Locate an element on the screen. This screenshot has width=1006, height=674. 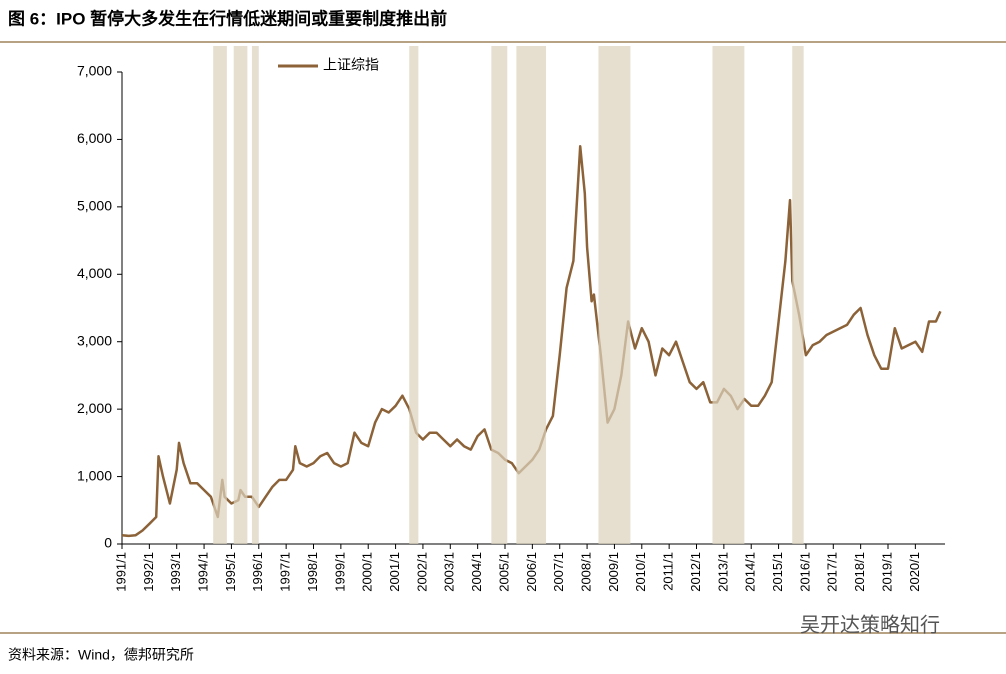
x-tick-label: 1992/1 is located at coordinates (148, 572).